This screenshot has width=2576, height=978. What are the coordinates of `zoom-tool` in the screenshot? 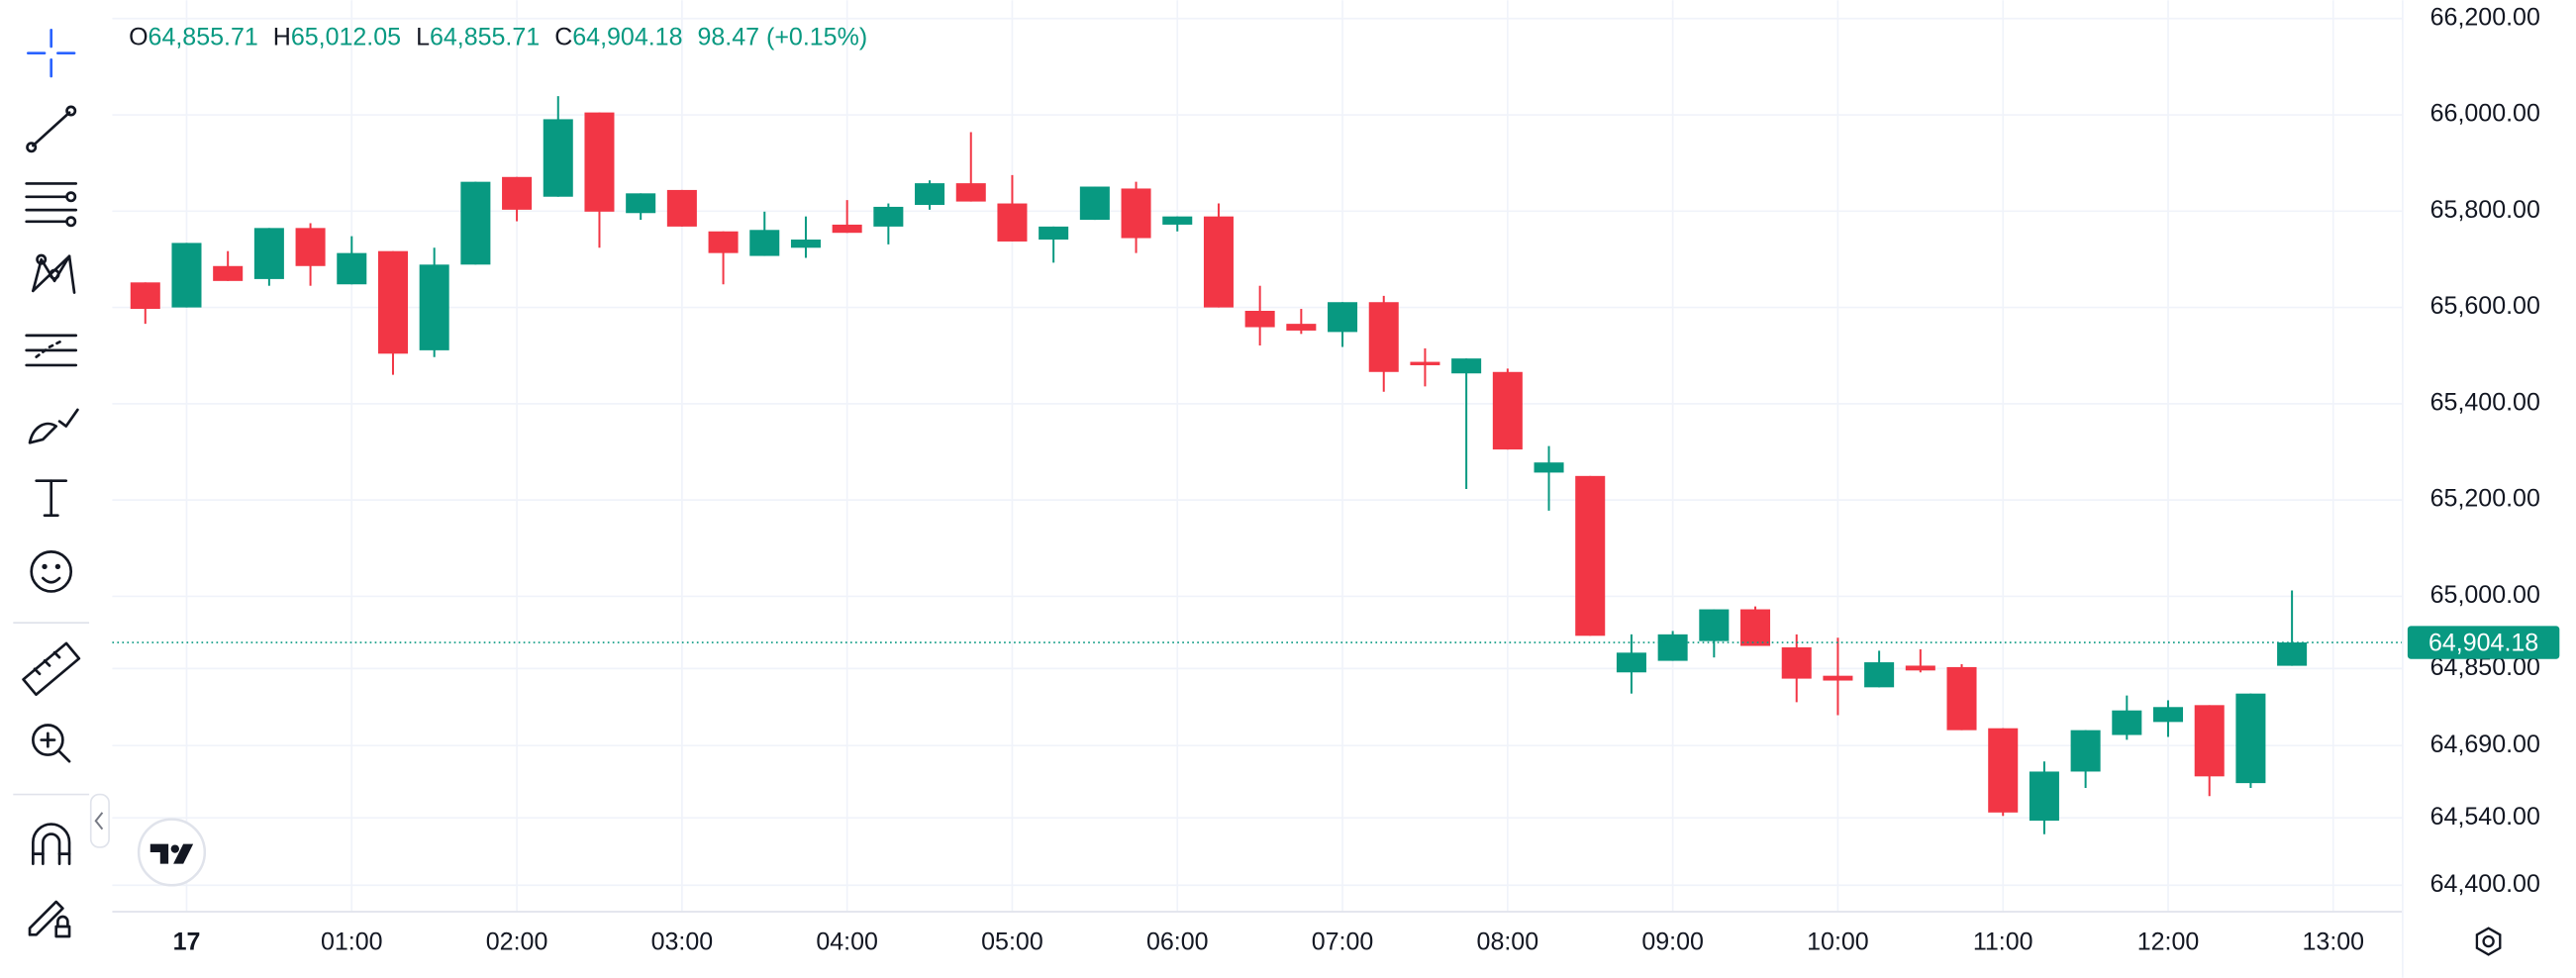 It's located at (52, 743).